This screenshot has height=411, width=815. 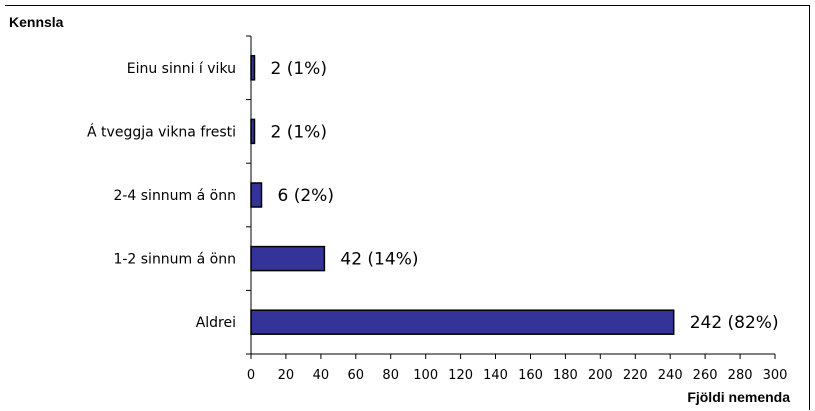 I want to click on x-tick-label-4: 80, so click(x=390, y=375).